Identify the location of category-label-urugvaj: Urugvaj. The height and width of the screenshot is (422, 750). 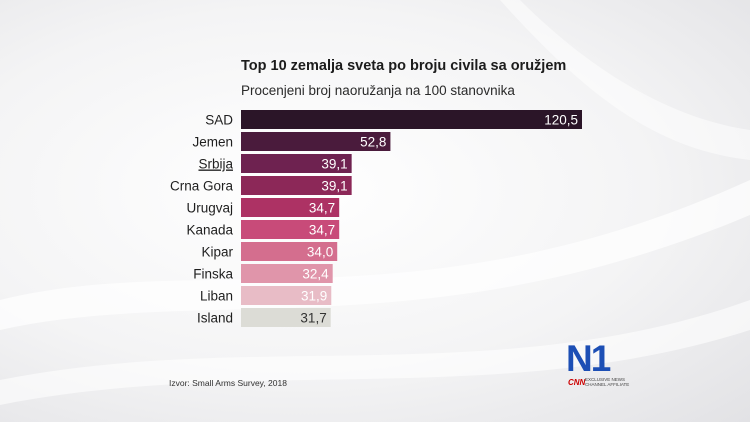
(209, 208).